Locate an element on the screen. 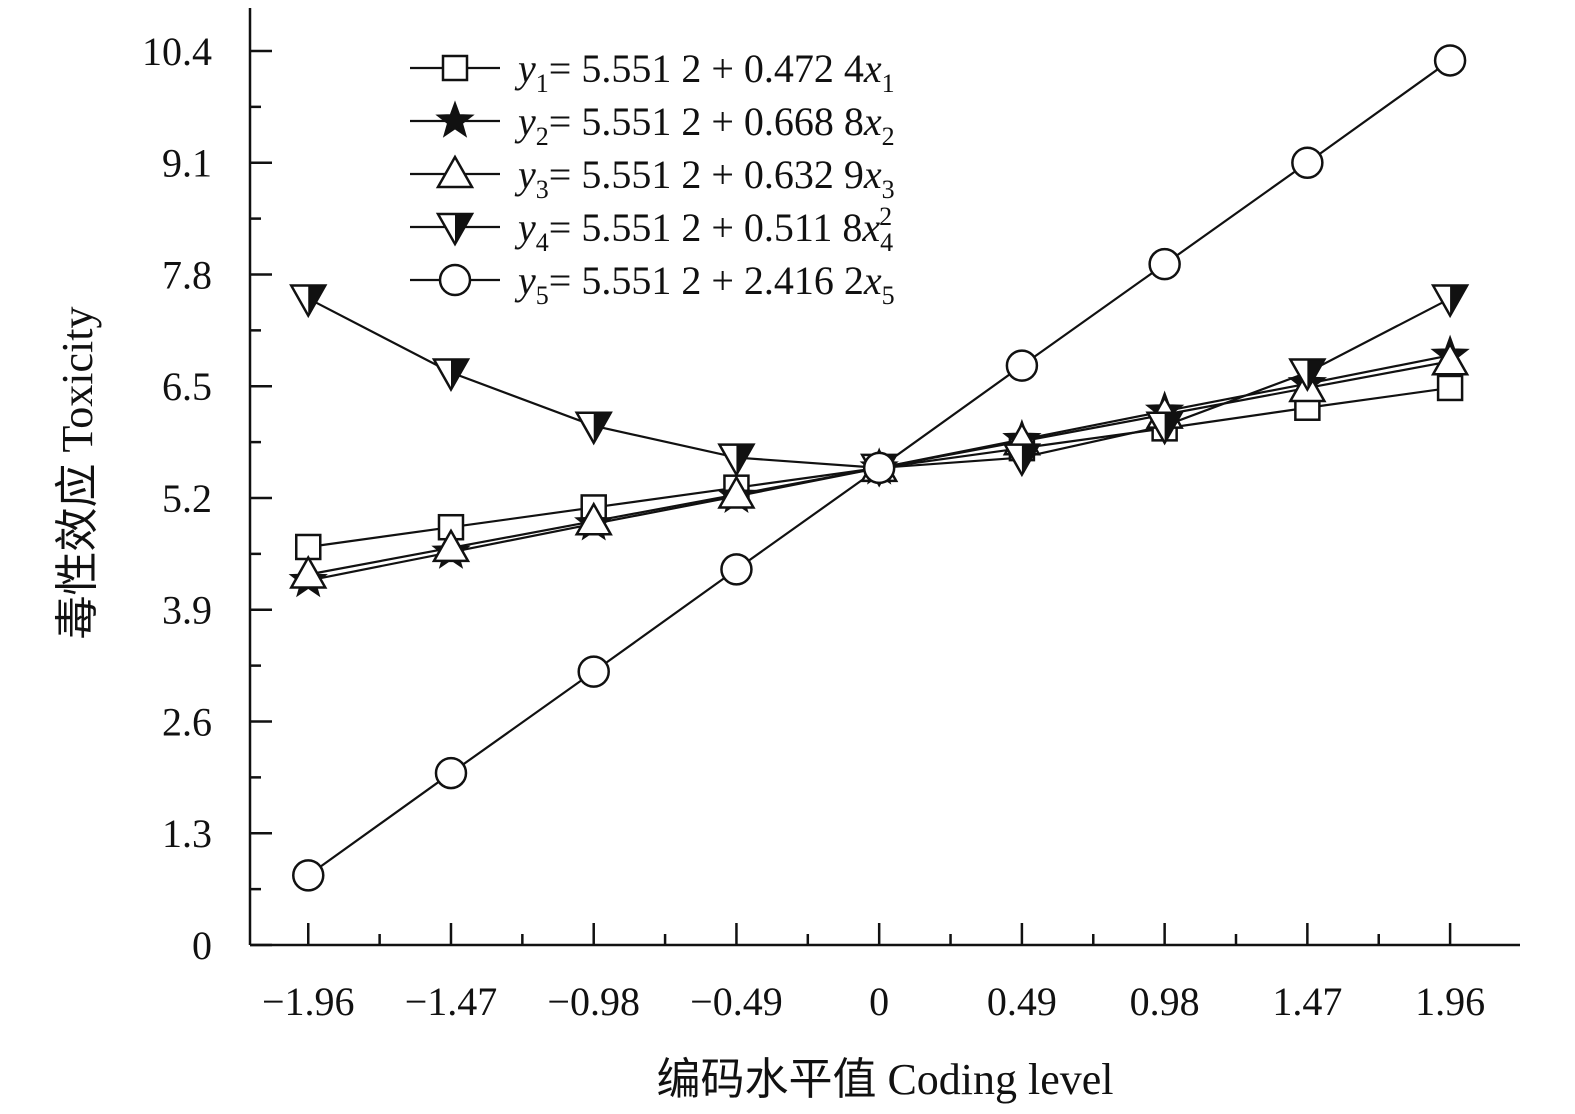 The width and height of the screenshot is (1575, 1114). y-tick-label: 7.8 is located at coordinates (187, 274).